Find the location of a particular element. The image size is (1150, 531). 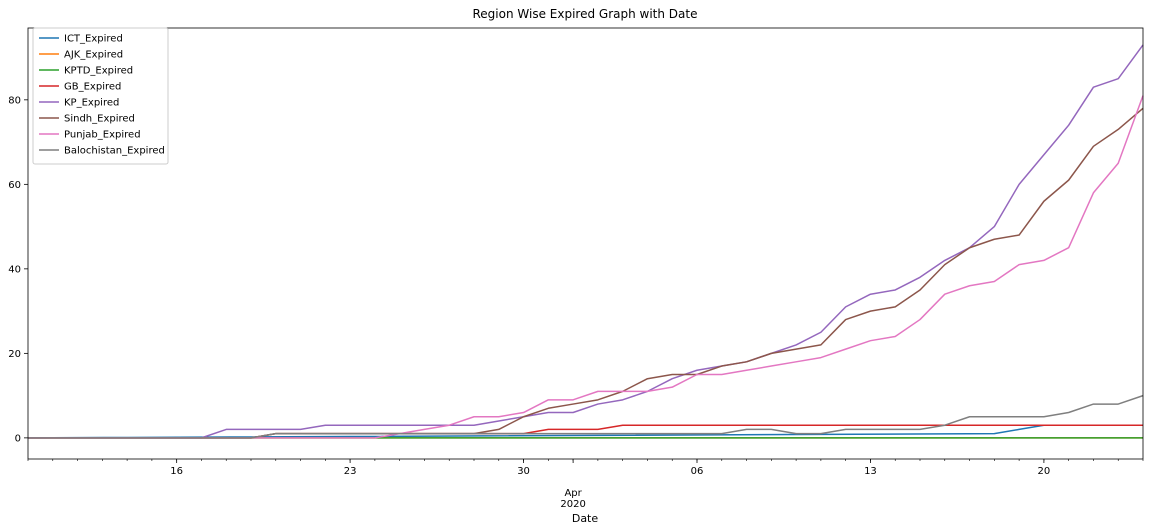

legend-label: ICT_Expired is located at coordinates (93, 39).